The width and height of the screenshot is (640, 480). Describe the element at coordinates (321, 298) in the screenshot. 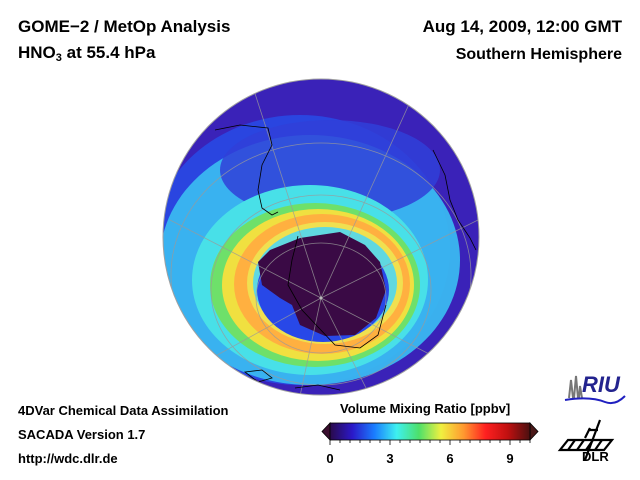

I see `south-pole-marker` at that location.